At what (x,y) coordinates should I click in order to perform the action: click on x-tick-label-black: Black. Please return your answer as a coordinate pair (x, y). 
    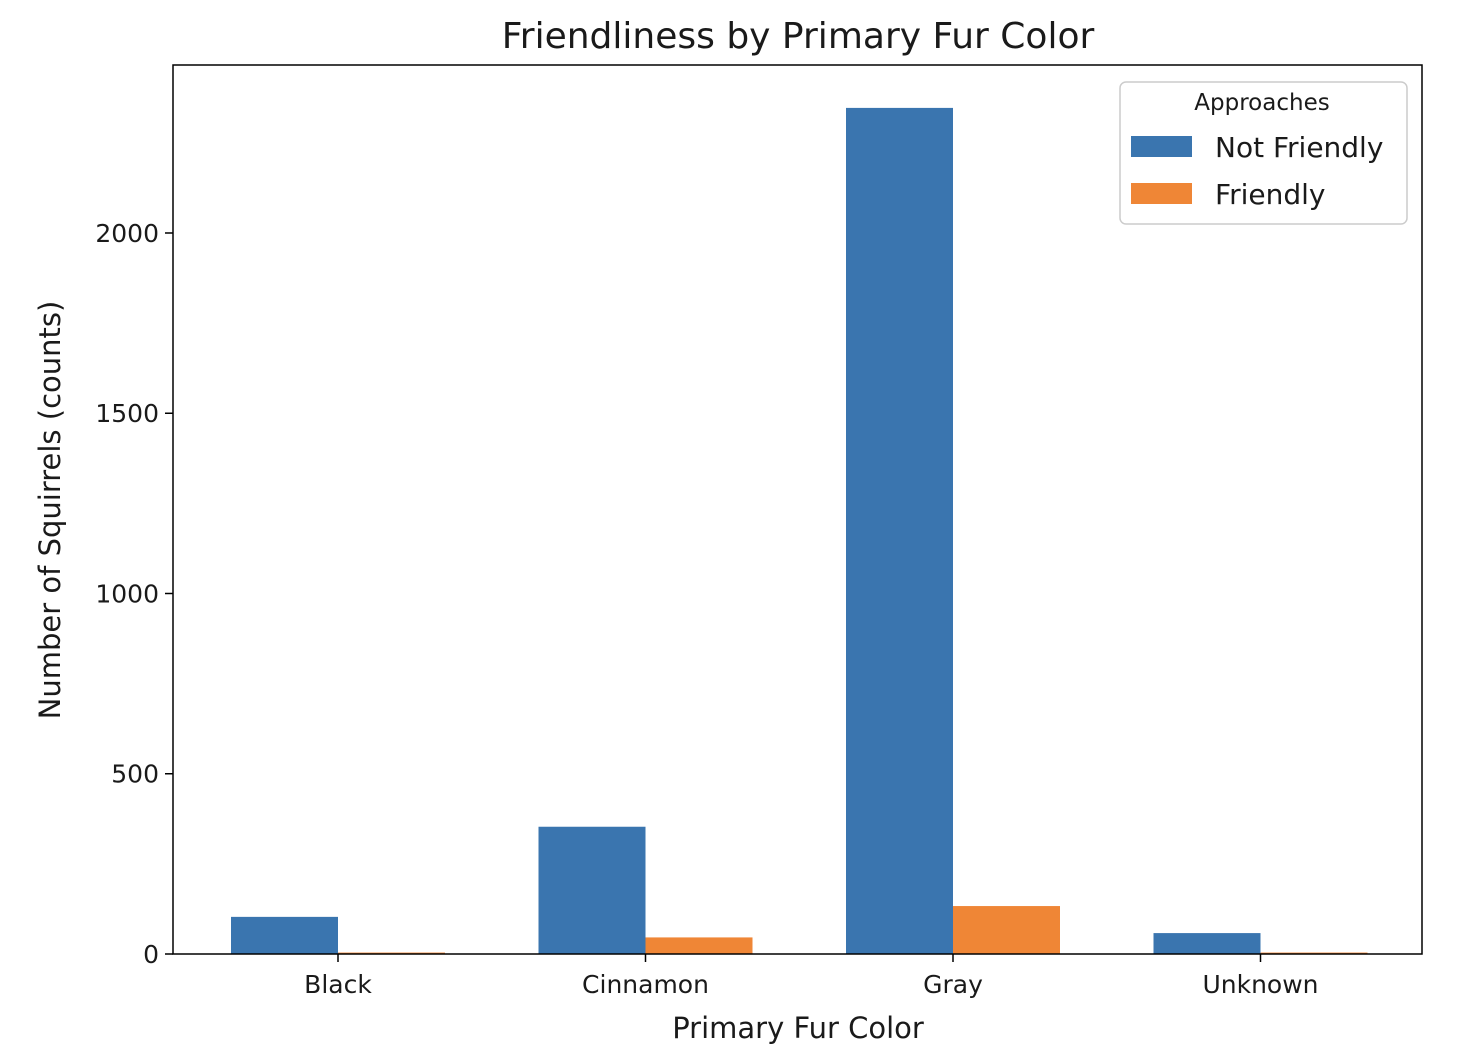
    Looking at the image, I should click on (338, 984).